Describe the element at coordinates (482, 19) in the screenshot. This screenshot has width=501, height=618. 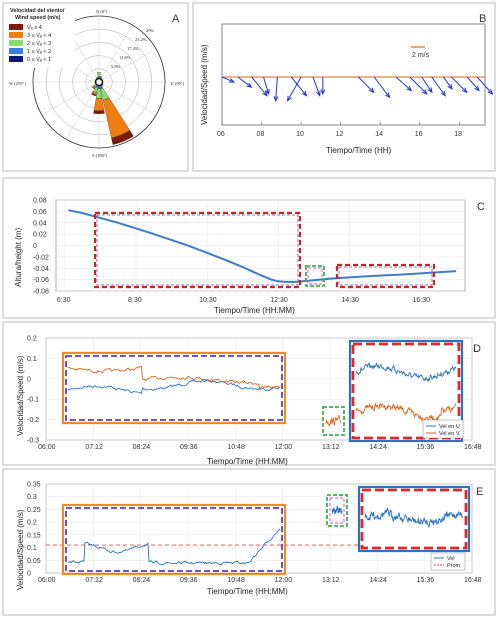
I see `panel-letter-b: B` at that location.